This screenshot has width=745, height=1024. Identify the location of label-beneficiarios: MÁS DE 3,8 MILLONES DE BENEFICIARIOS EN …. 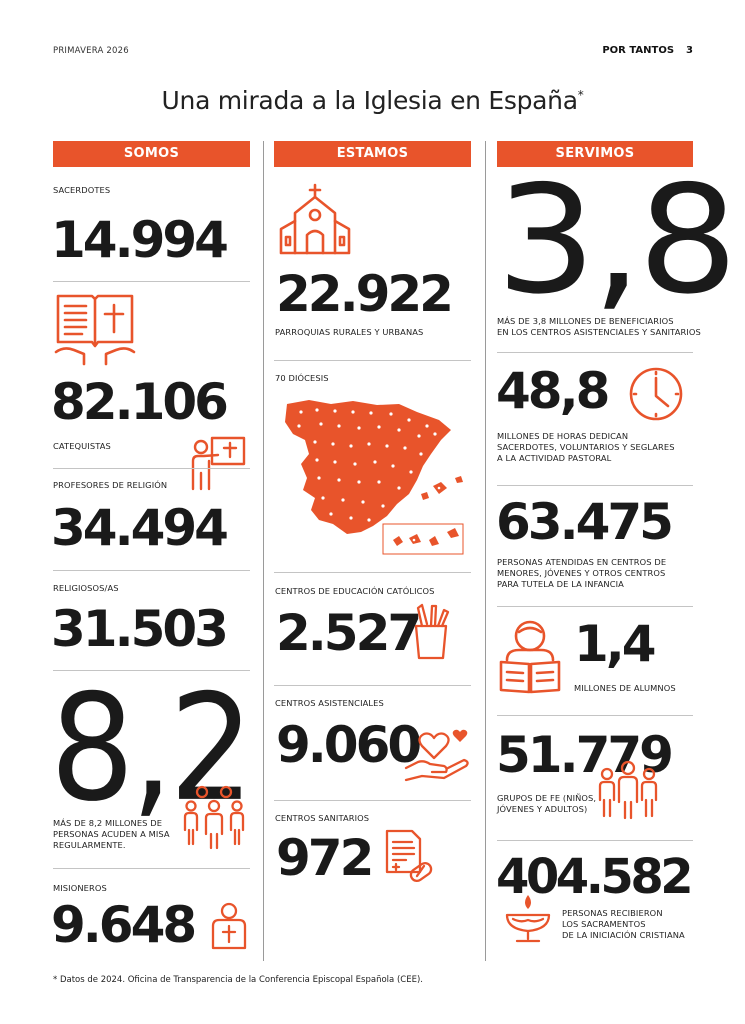
(599, 327).